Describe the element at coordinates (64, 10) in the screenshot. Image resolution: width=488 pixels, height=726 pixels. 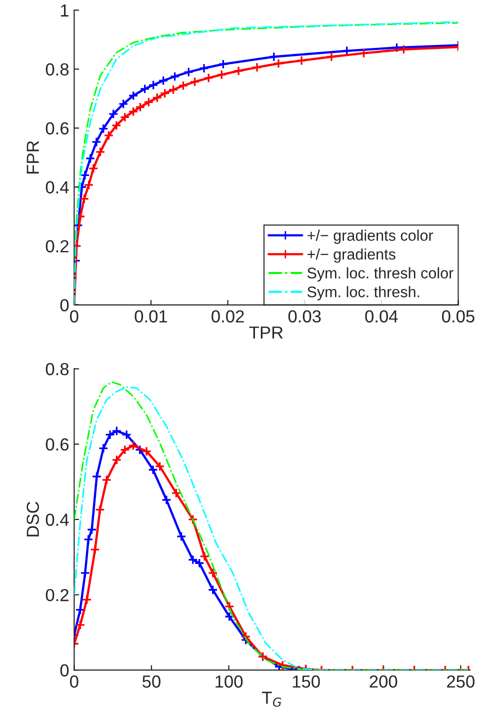
I see `y-tick-label: 1` at that location.